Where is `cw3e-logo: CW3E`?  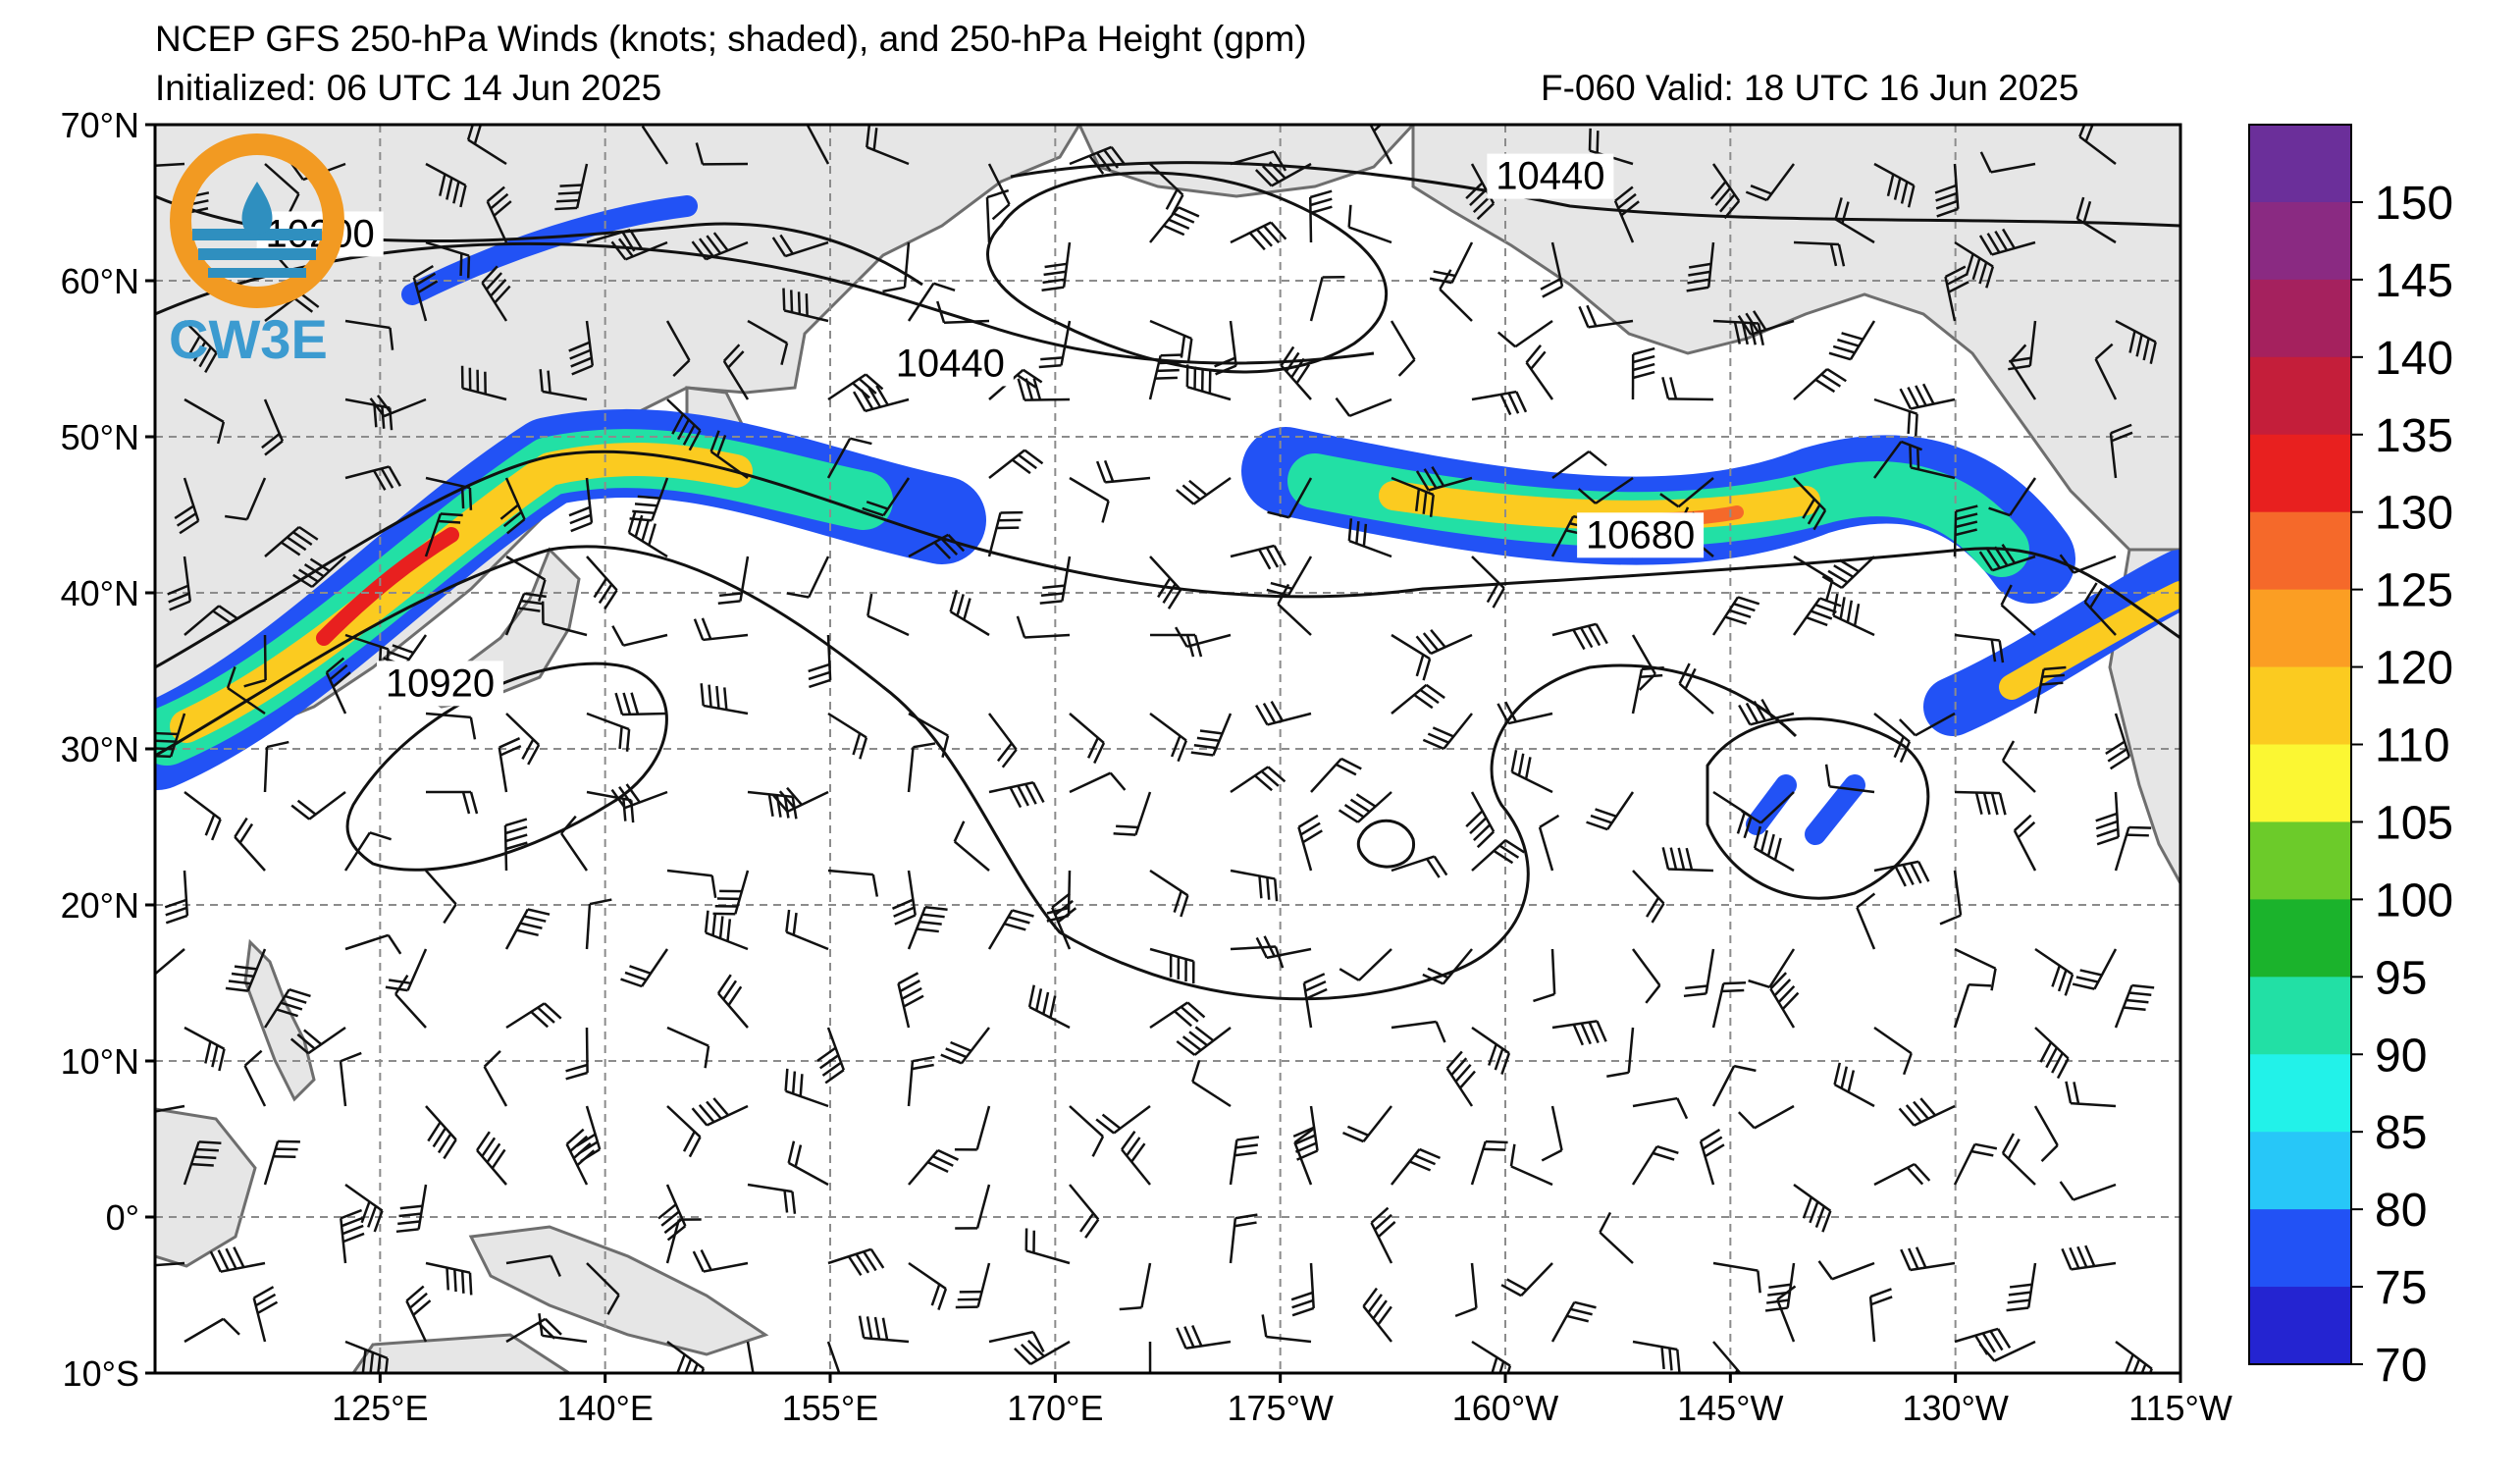
cw3e-logo: CW3E is located at coordinates (256, 251).